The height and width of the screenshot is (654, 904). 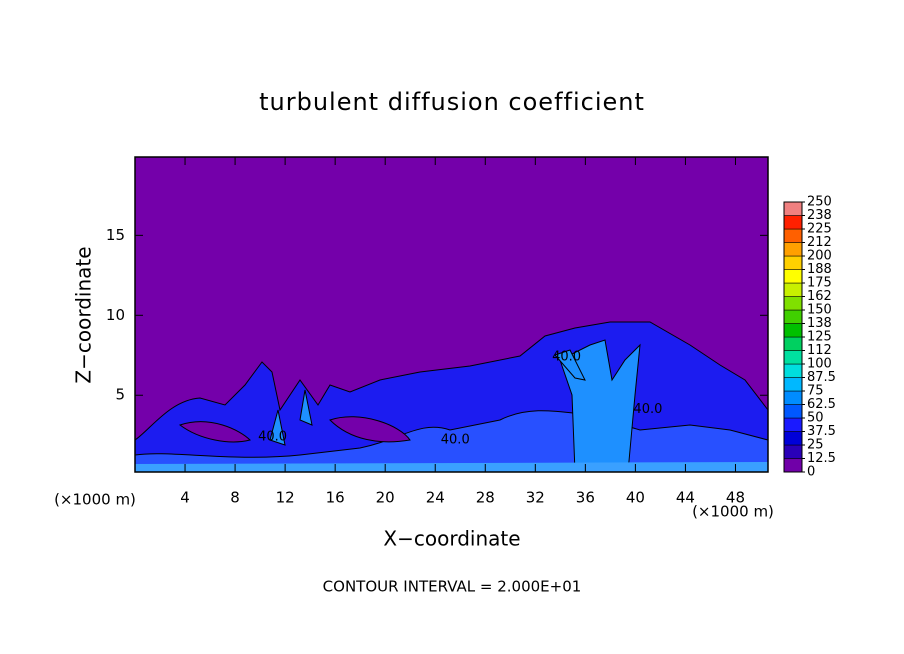 I want to click on x-tick-label: 48, so click(x=735, y=498).